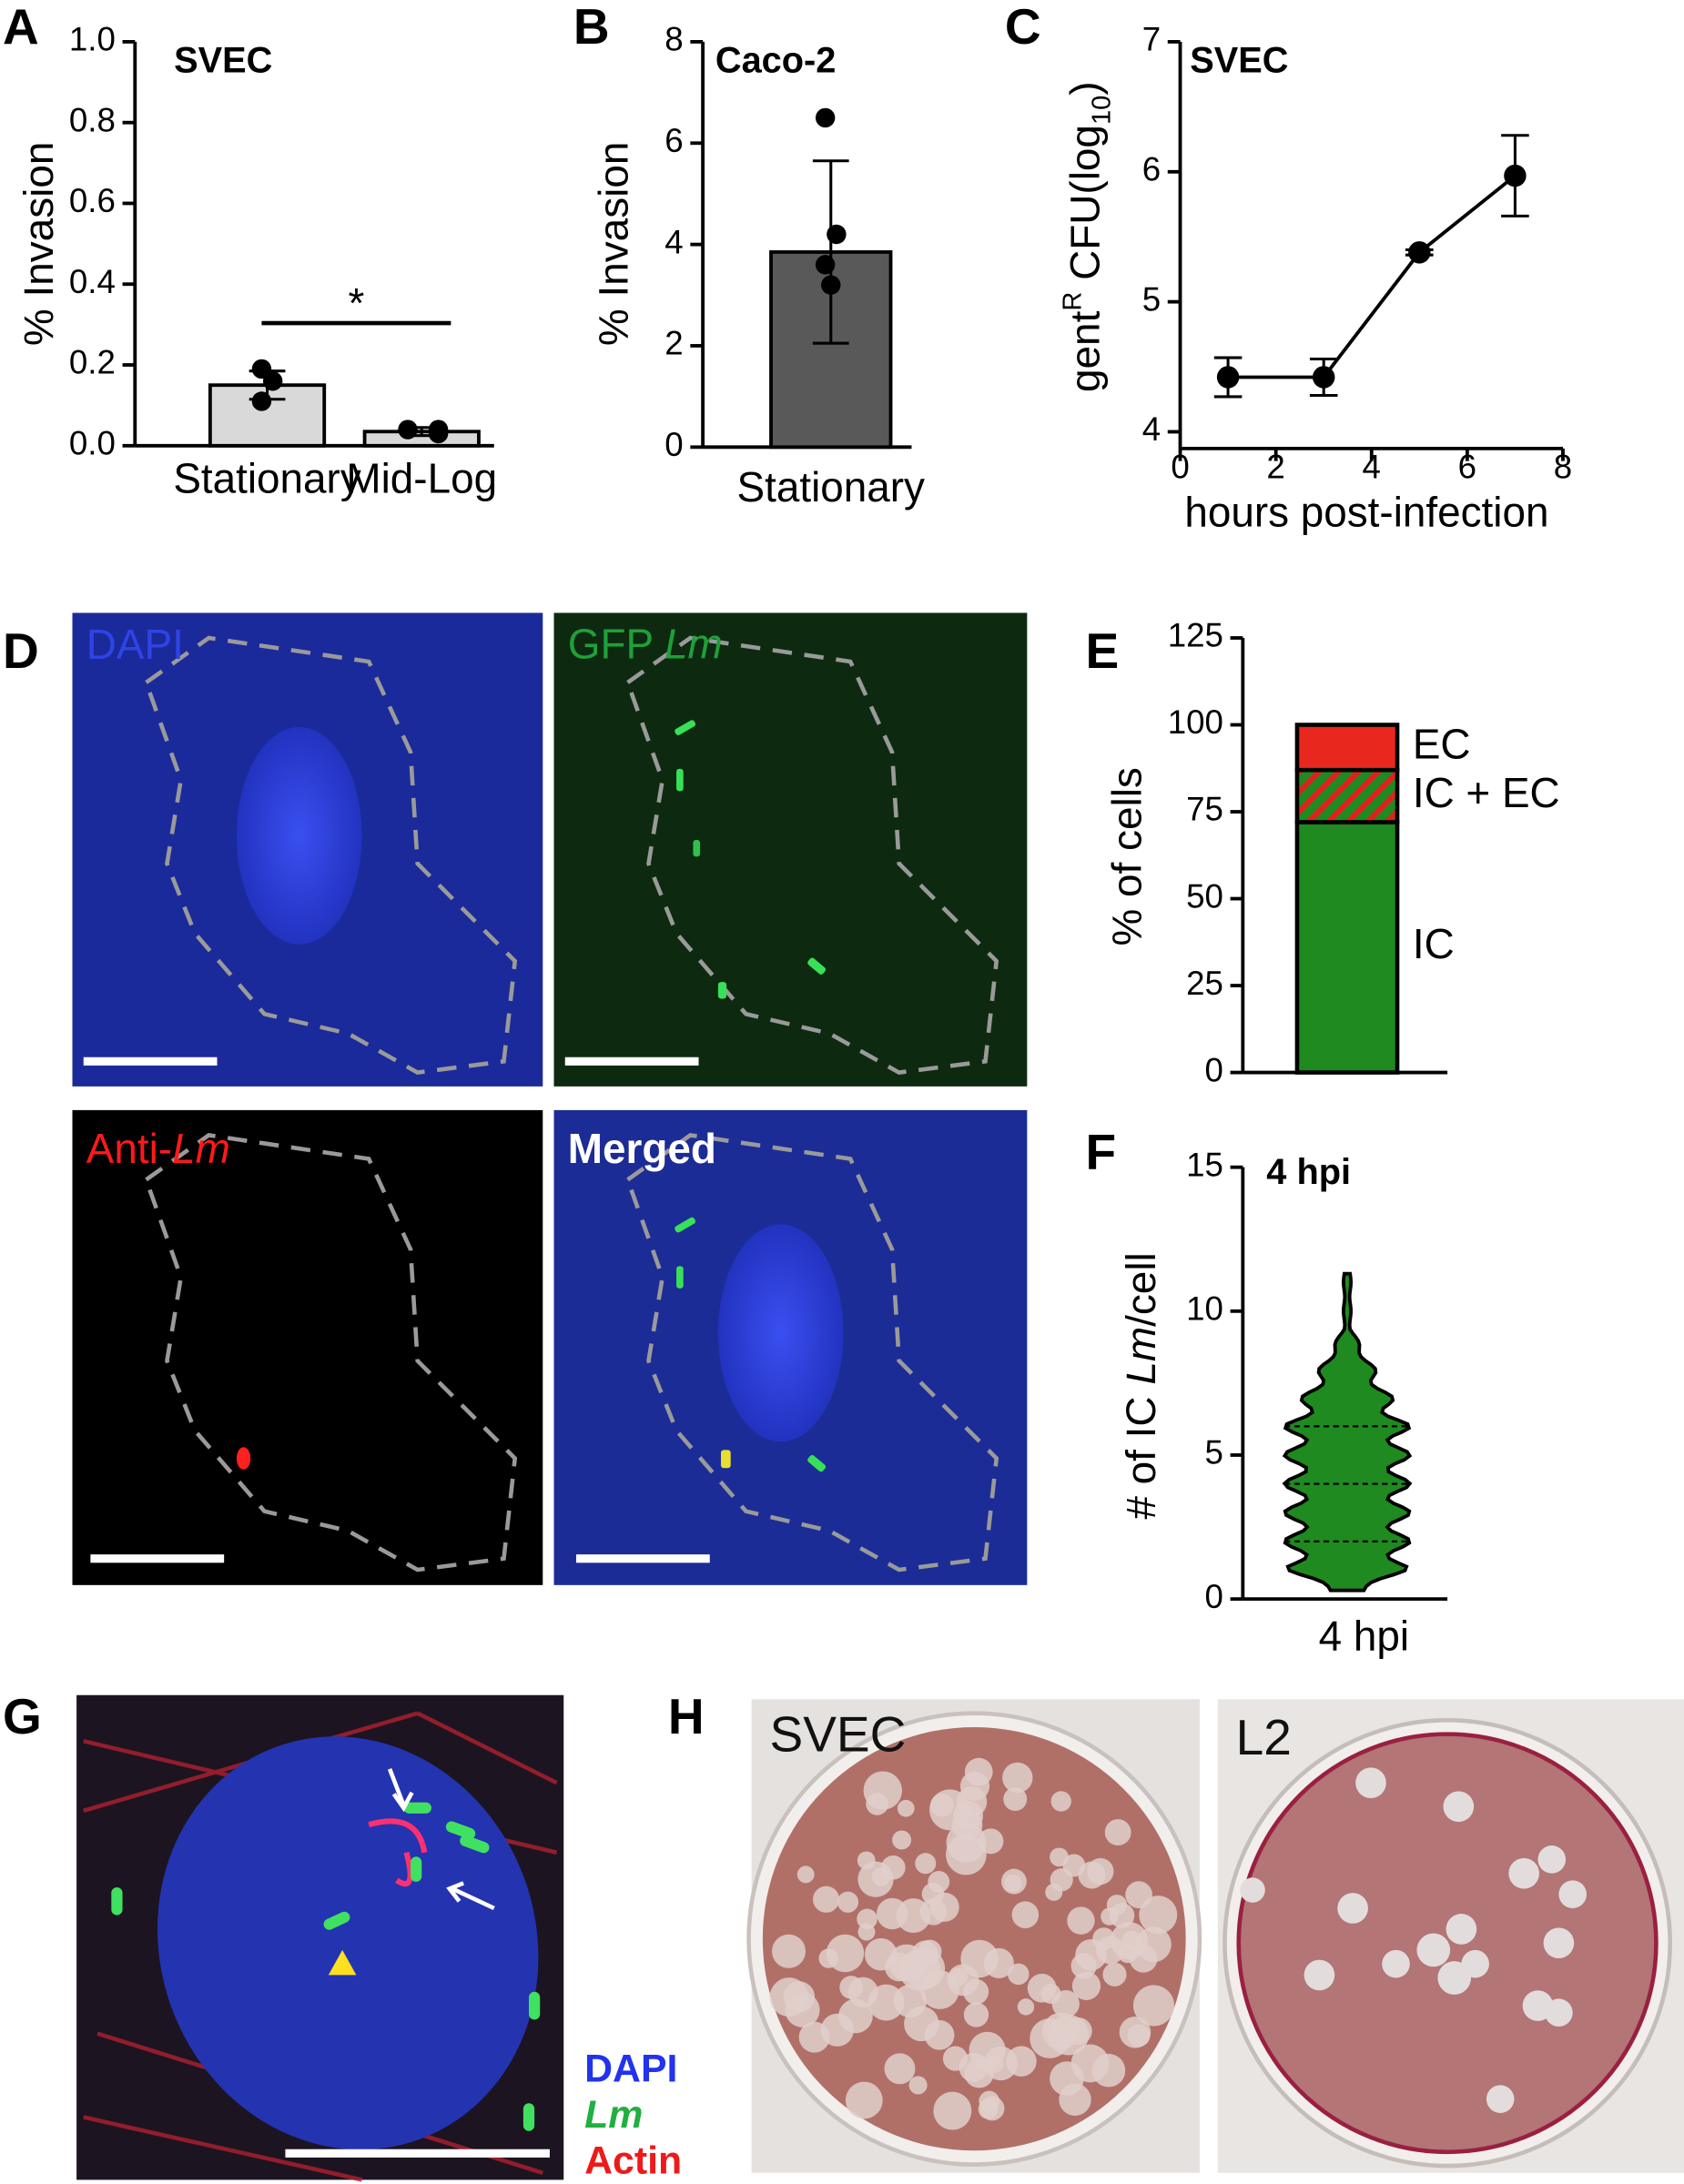  What do you see at coordinates (129, 1149) in the screenshot?
I see `label-part: Anti-` at bounding box center [129, 1149].